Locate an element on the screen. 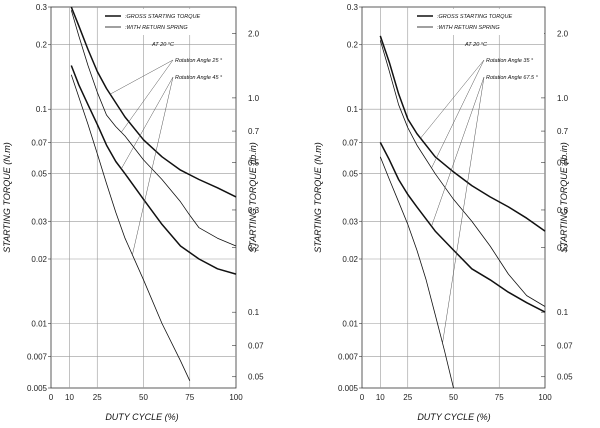 The height and width of the screenshot is (428, 600). rotation-angle-annotation: Rotation Angle 35 ° is located at coordinates (510, 61).